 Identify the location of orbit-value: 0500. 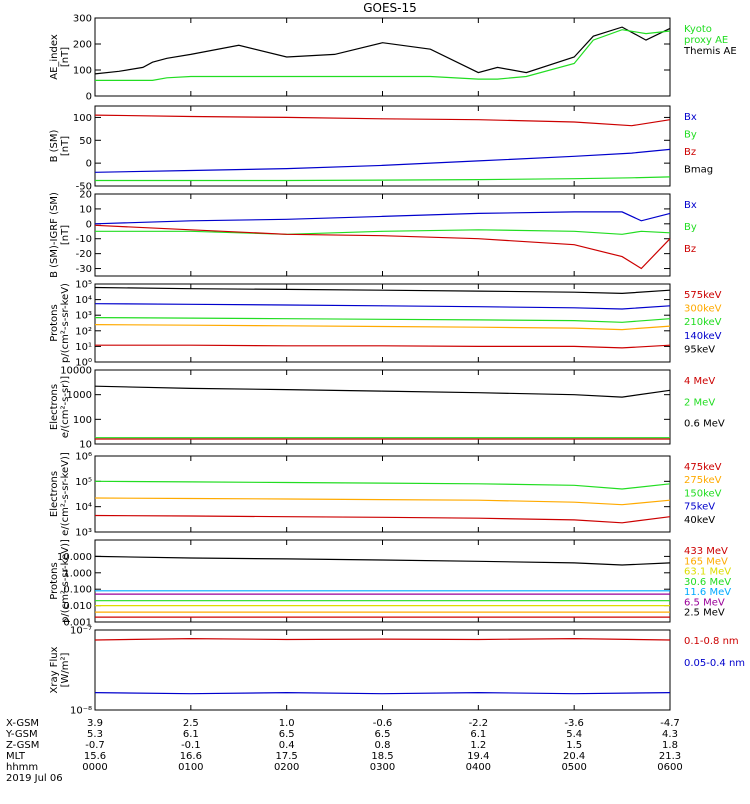
(573, 767).